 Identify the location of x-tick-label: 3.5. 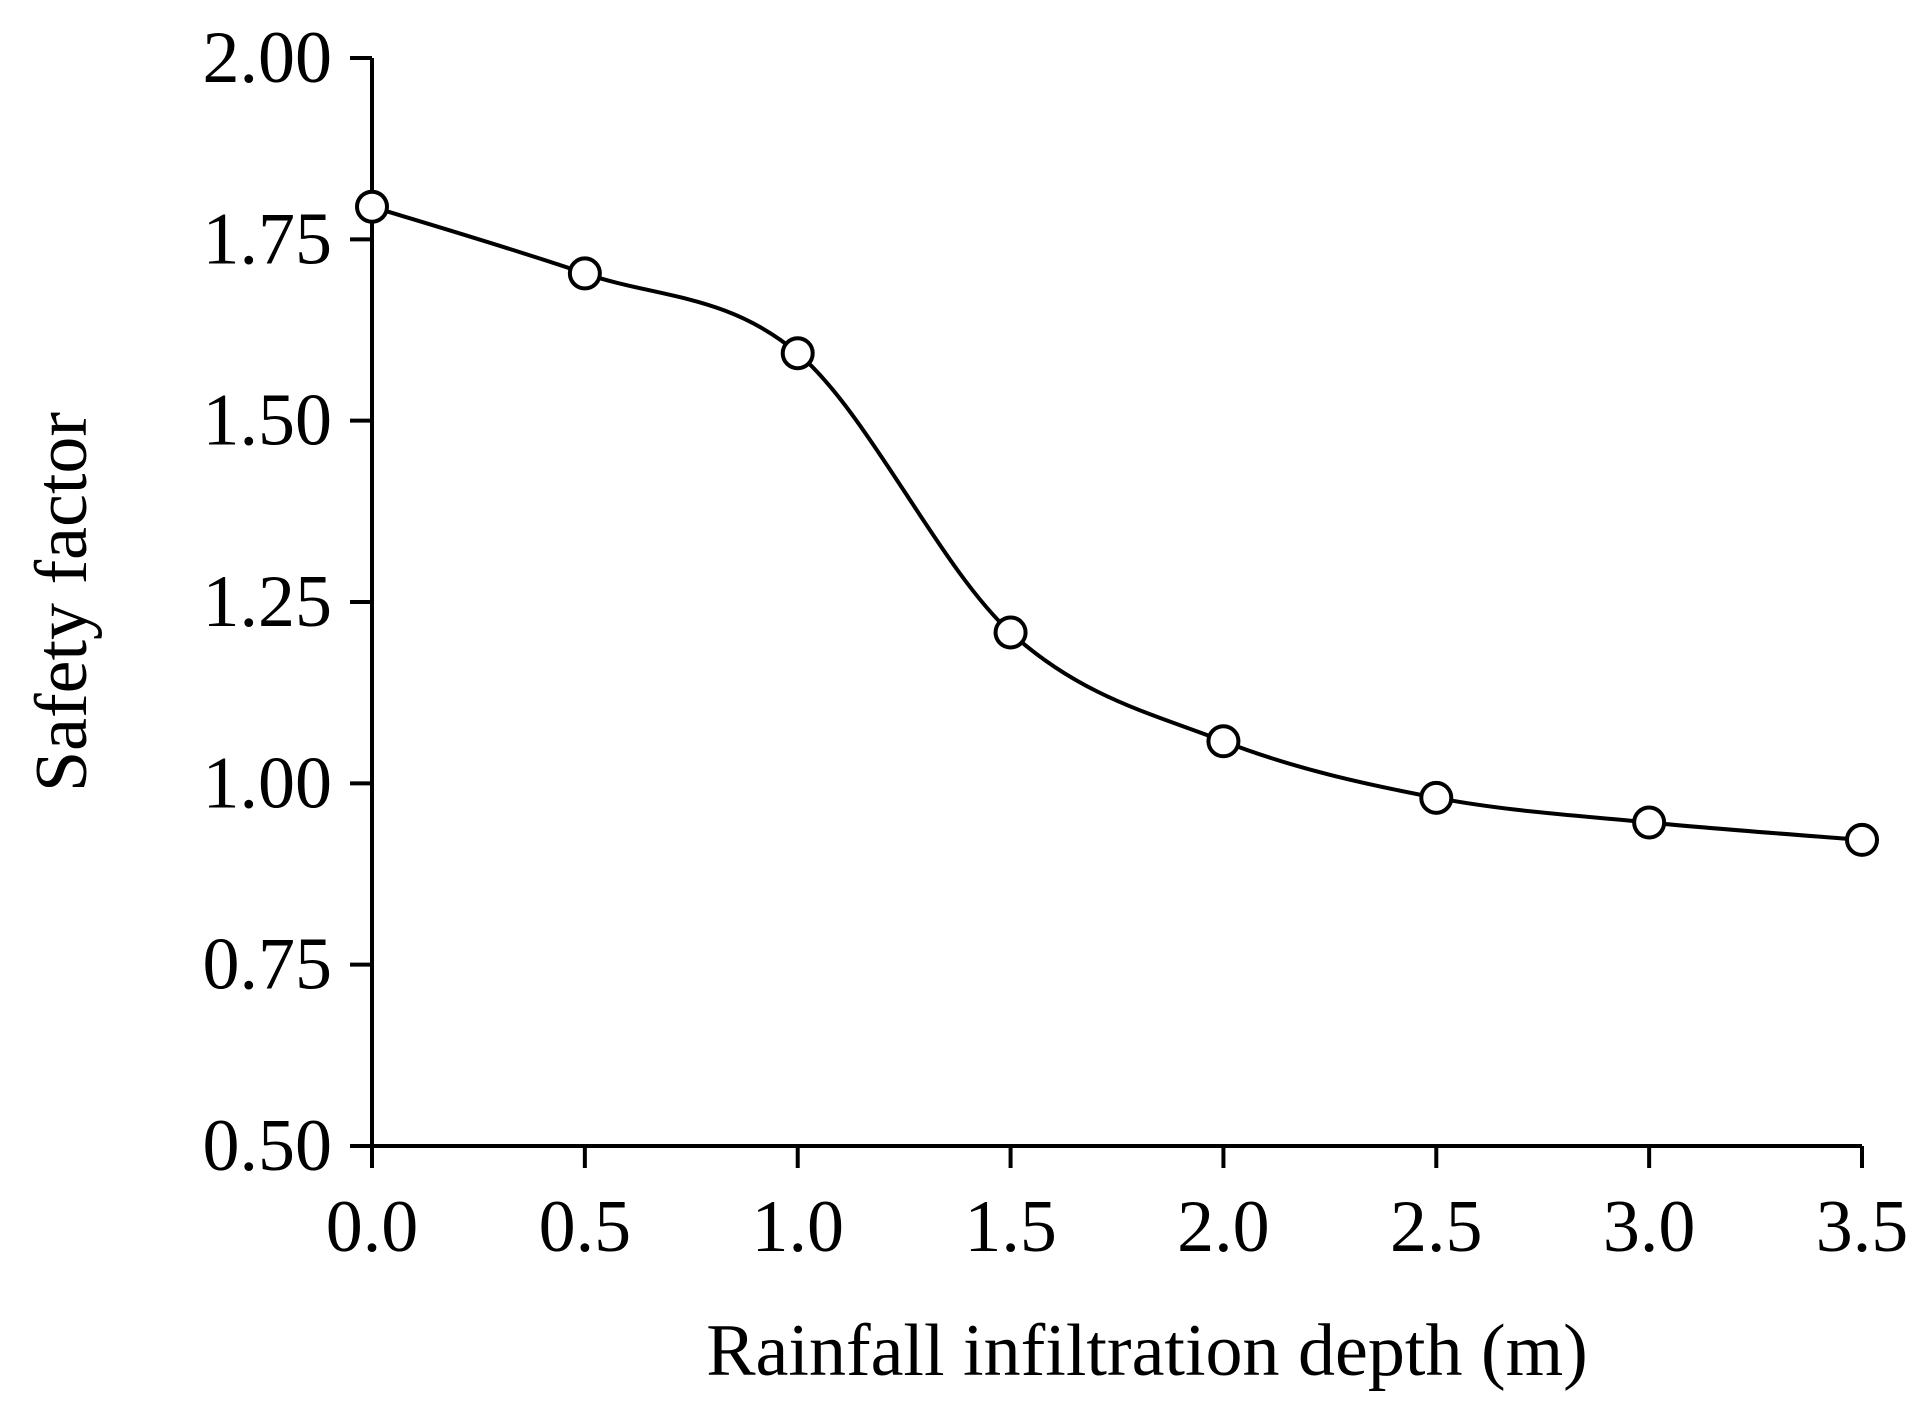
(1862, 1227).